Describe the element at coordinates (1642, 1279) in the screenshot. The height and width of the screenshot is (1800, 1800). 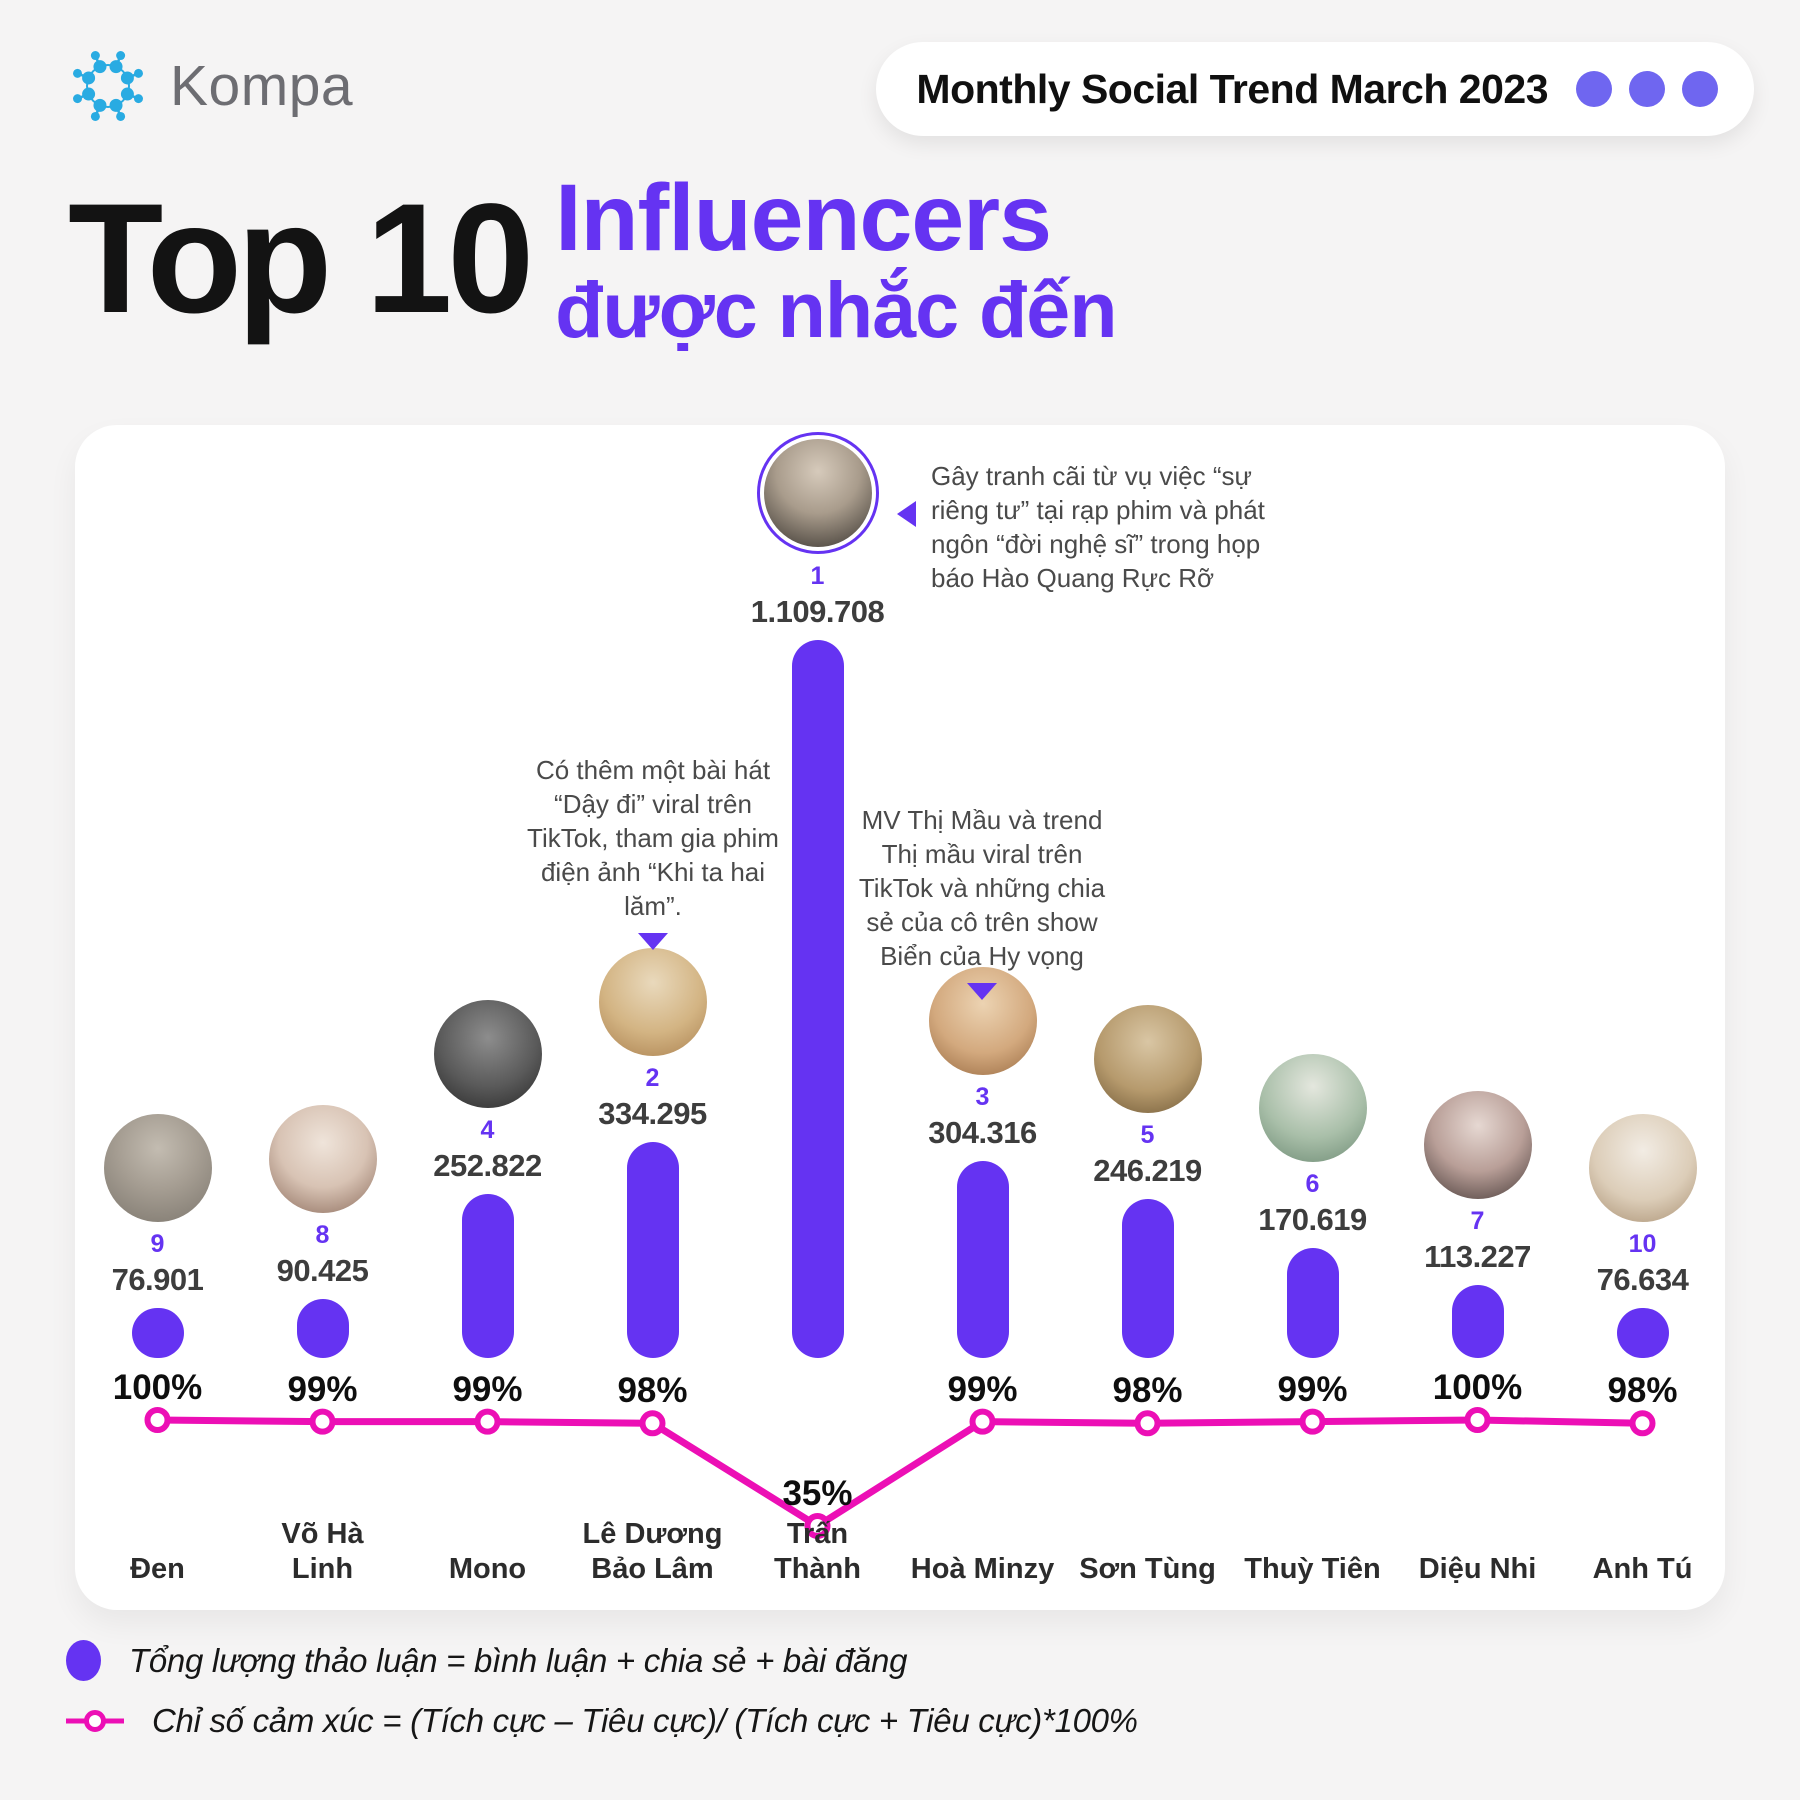
I see `discussion-value: 76.634` at that location.